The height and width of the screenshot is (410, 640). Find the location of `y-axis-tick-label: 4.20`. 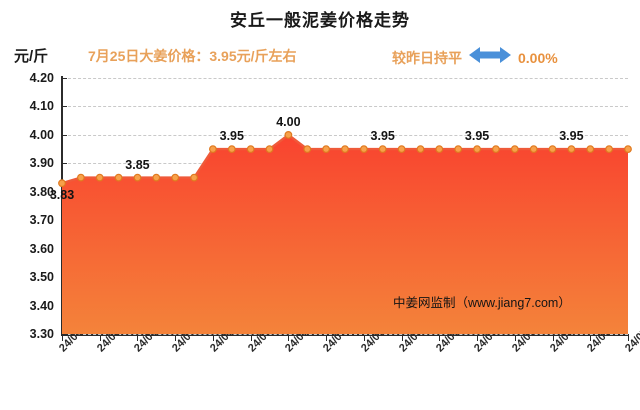

y-axis-tick-label: 4.20 is located at coordinates (41, 78).